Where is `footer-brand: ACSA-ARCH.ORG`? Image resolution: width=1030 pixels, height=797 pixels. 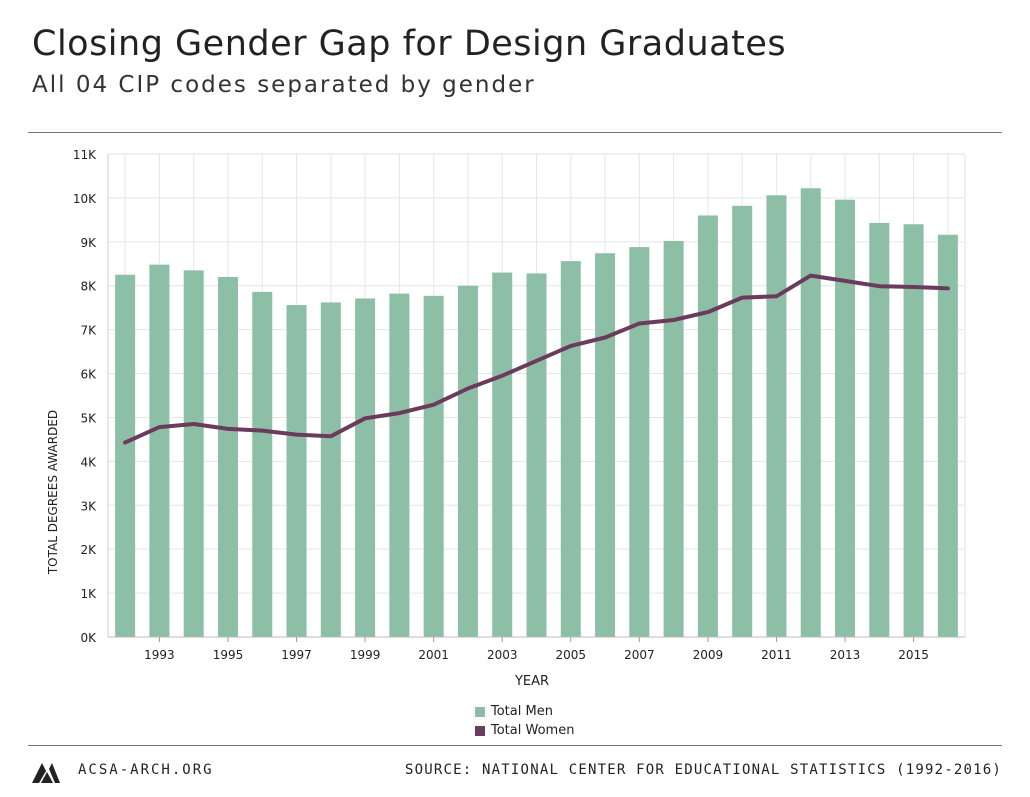 footer-brand: ACSA-ARCH.ORG is located at coordinates (123, 770).